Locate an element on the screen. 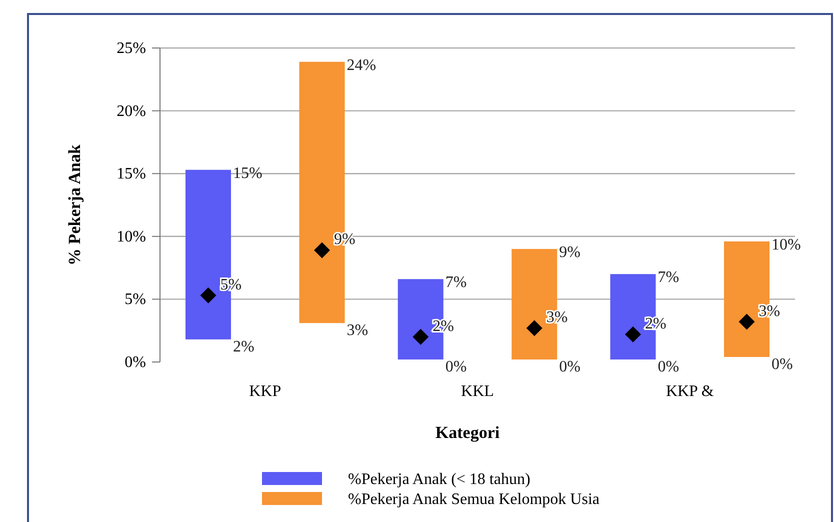 The height and width of the screenshot is (522, 834). x-tick-label: KKP is located at coordinates (265, 391).